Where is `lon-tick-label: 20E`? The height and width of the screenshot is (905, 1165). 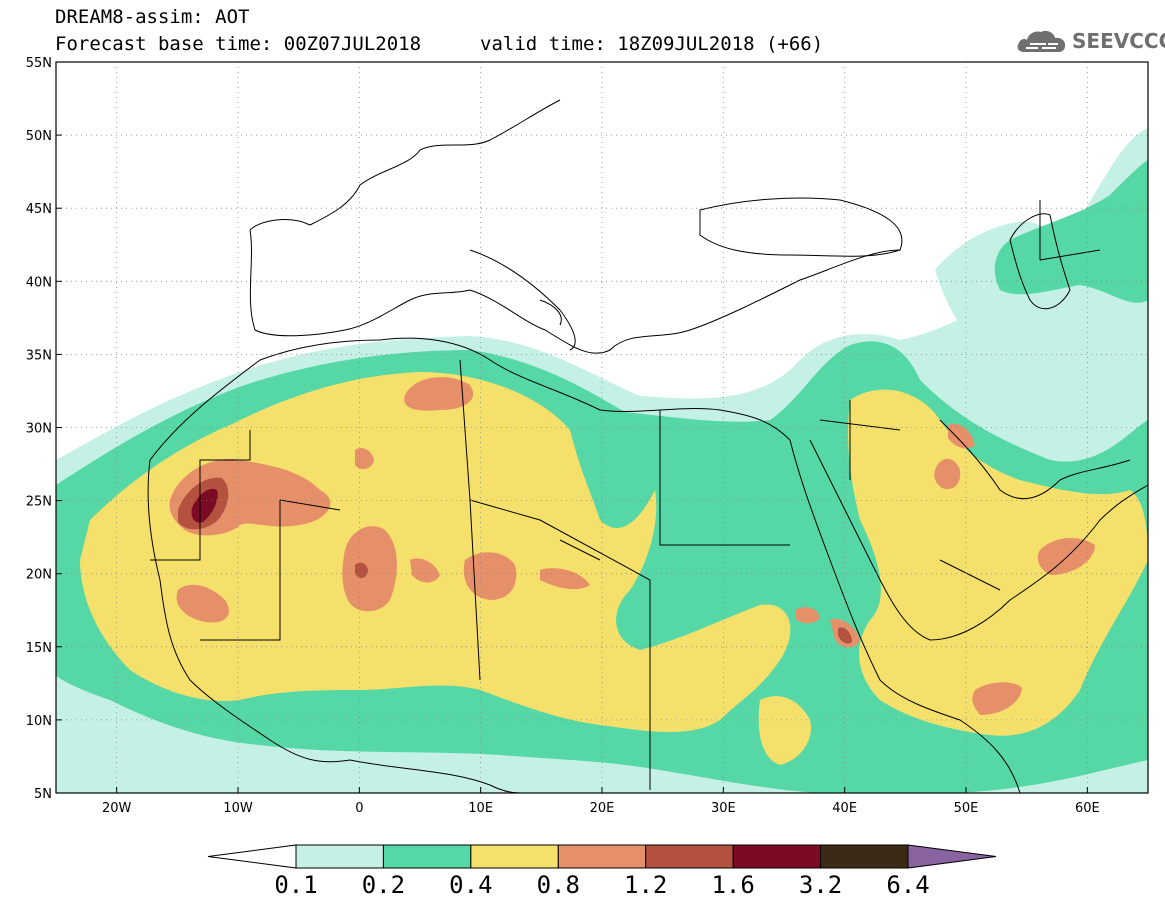
lon-tick-label: 20E is located at coordinates (602, 808).